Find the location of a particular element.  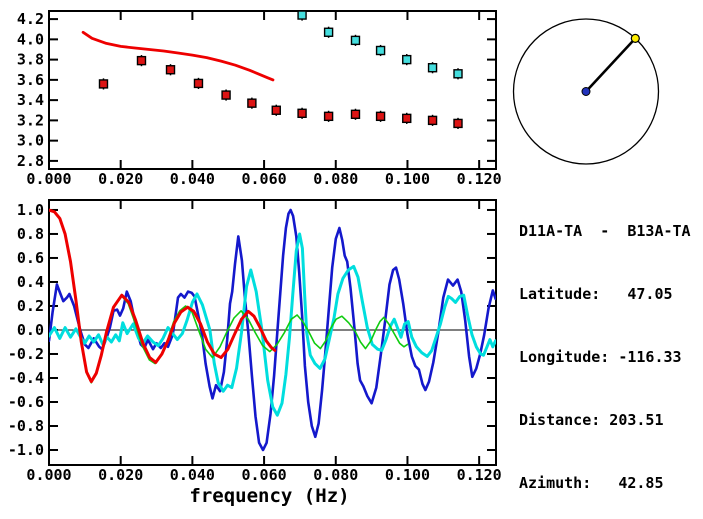

phase-velocity-squares is located at coordinates (380, 45).